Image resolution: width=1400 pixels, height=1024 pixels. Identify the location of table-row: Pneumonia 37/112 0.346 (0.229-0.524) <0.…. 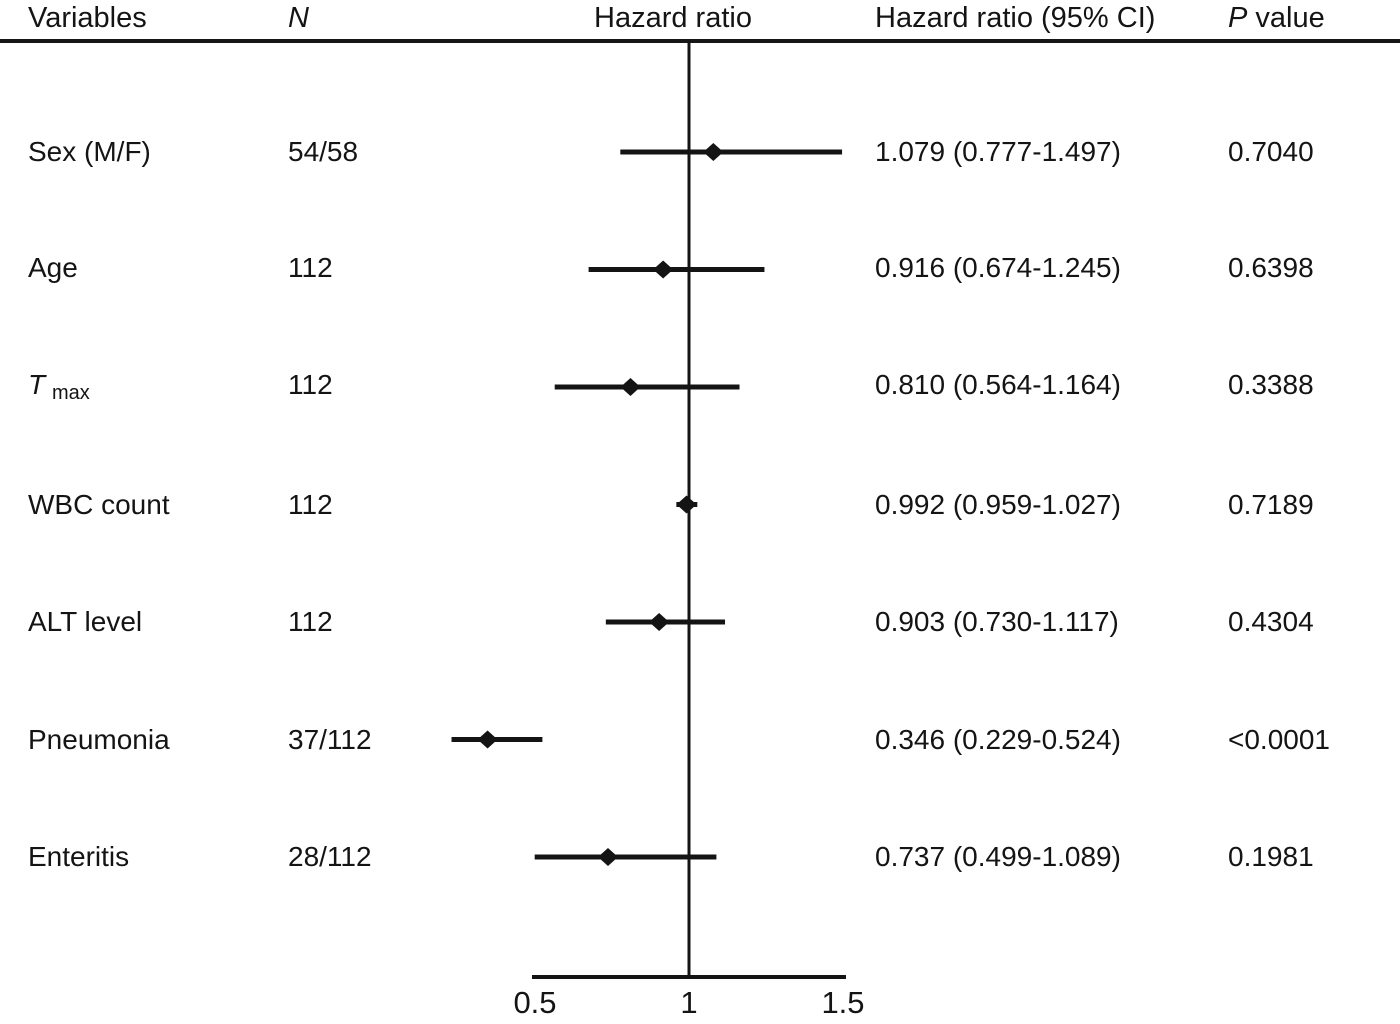
(700, 740).